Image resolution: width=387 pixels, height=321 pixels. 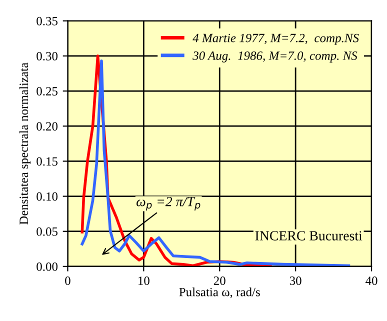 What do you see at coordinates (47, 56) in the screenshot?
I see `y-tick-label: 0.30` at bounding box center [47, 56].